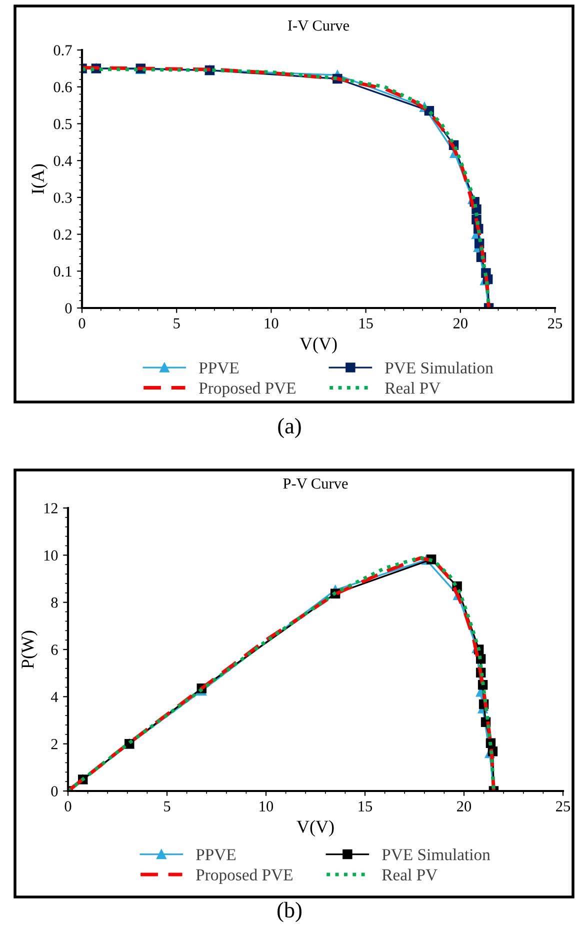 Image resolution: width=579 pixels, height=936 pixels. What do you see at coordinates (289, 428) in the screenshot?
I see `text: (a)` at bounding box center [289, 428].